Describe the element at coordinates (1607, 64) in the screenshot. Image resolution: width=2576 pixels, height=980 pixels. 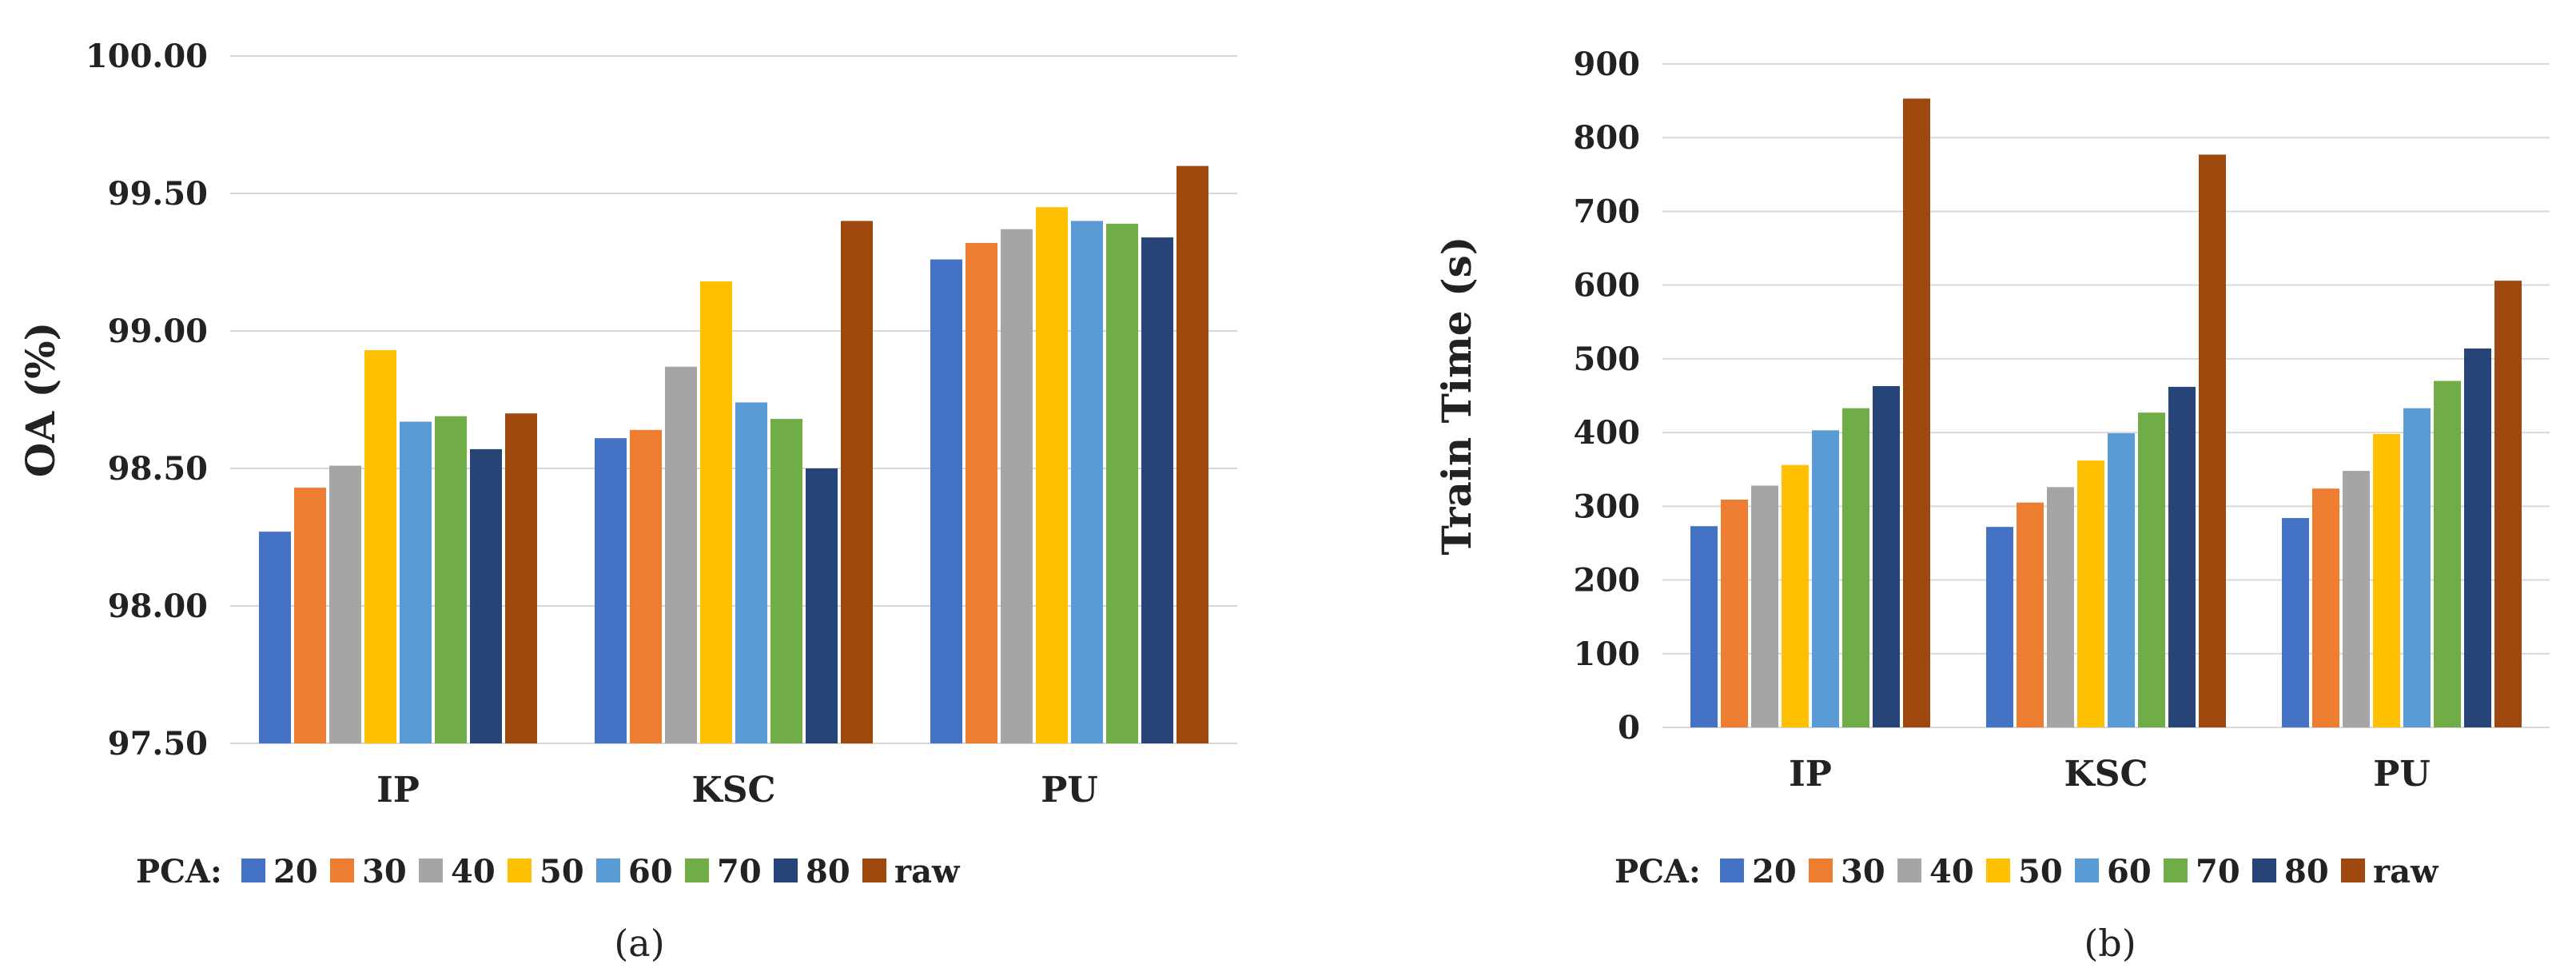
I see `y-tick-label: 900` at that location.